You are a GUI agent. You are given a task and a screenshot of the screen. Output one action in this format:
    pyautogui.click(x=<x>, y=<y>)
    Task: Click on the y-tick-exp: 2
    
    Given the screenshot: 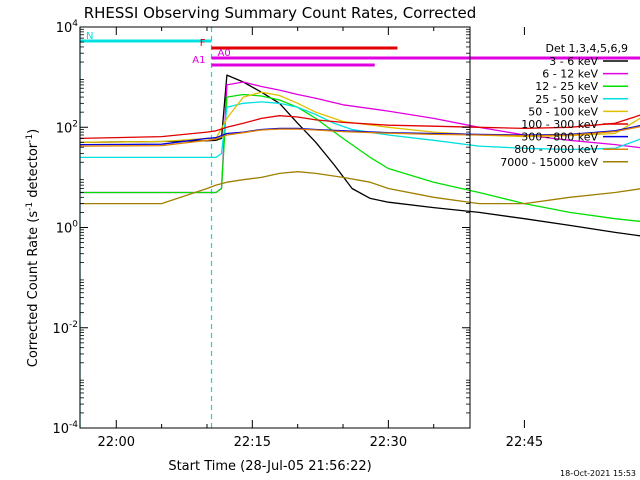 What is the action you would take?
    pyautogui.click(x=75, y=124)
    